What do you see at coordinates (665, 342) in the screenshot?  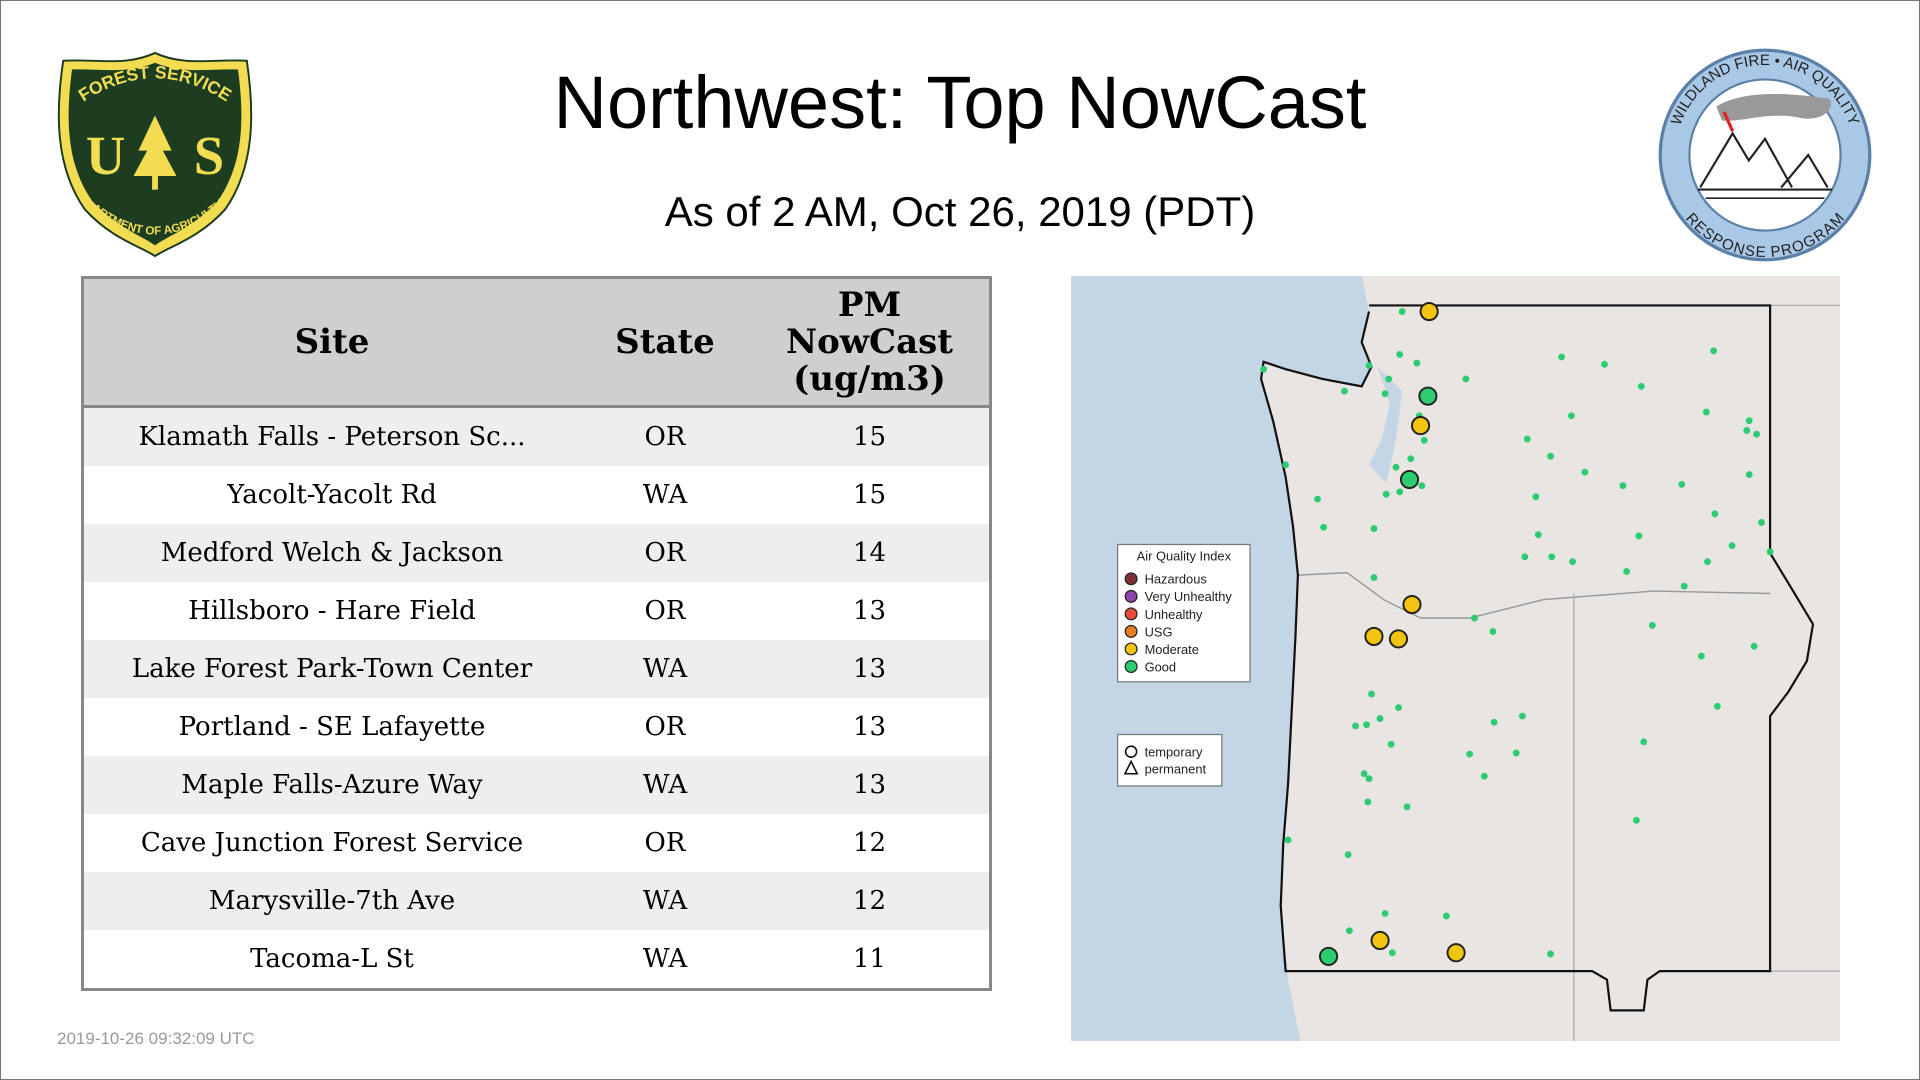 I see `header-state: State` at bounding box center [665, 342].